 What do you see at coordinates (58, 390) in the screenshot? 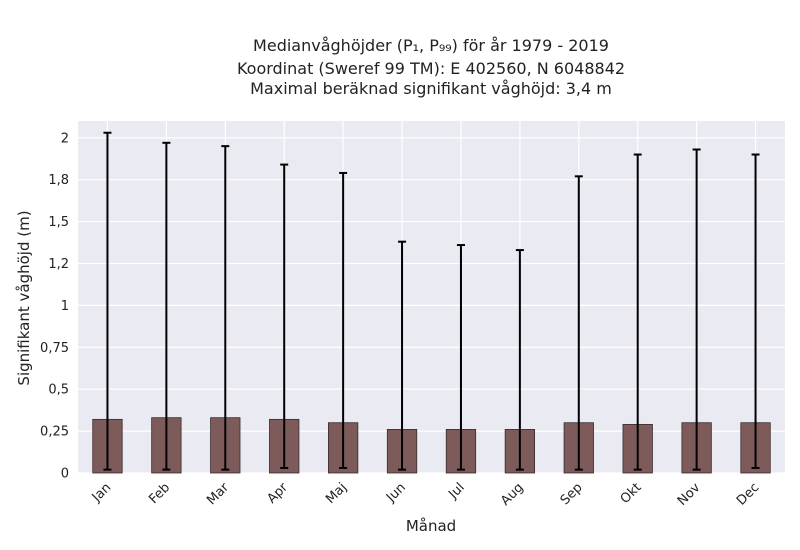
I see `y-tick-label: 0,5` at bounding box center [58, 390].